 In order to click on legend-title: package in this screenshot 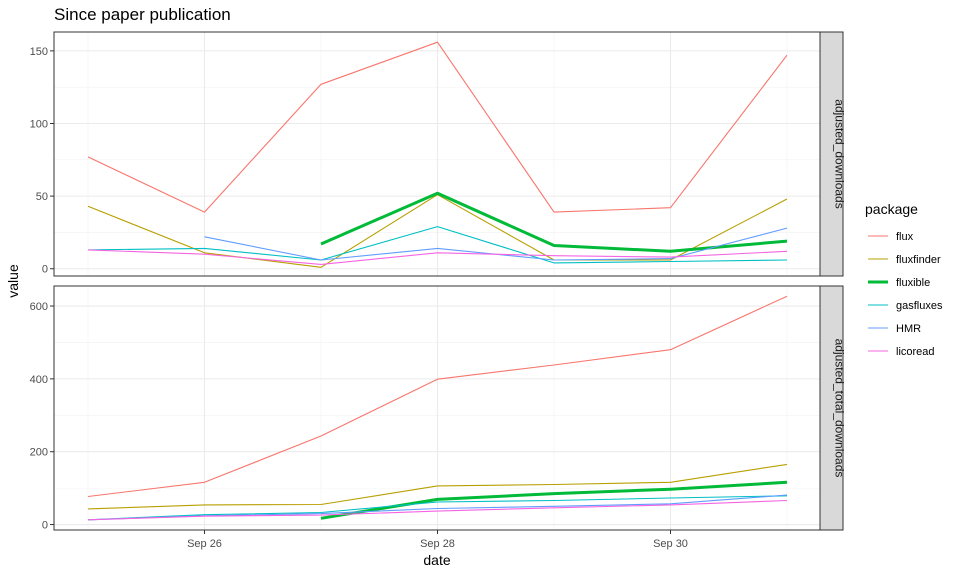, I will do `click(891, 209)`.